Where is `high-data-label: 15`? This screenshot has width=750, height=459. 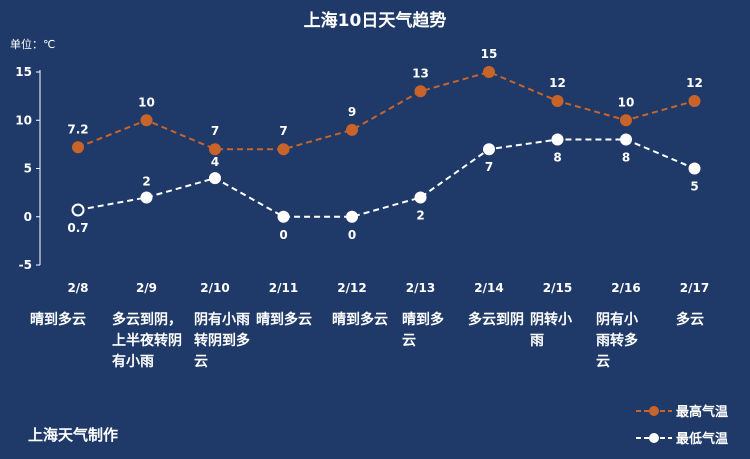
high-data-label: 15 is located at coordinates (489, 54).